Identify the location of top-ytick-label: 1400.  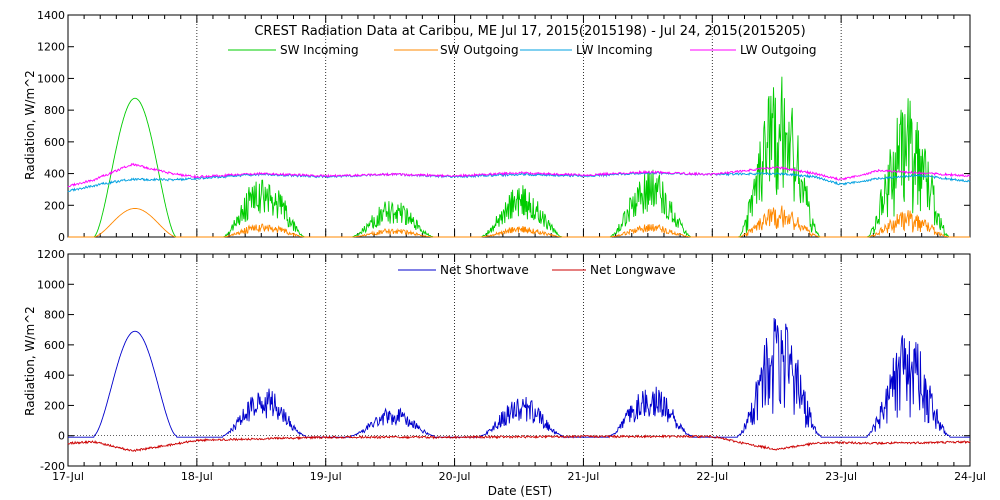
(51, 15).